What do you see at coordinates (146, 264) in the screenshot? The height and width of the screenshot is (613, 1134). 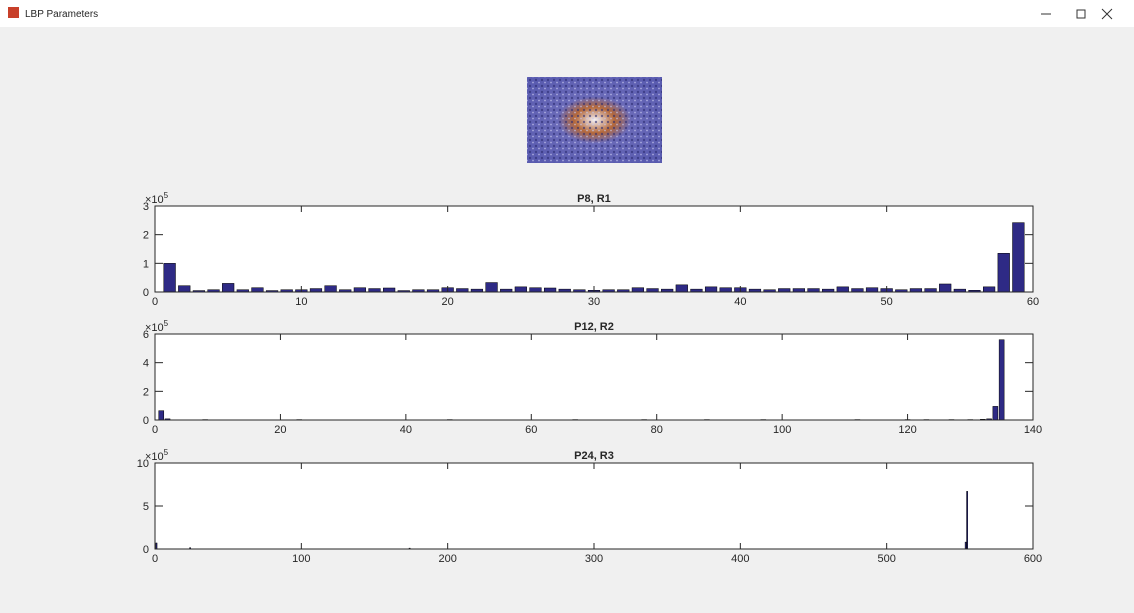 I see `y-tick-label: 1` at bounding box center [146, 264].